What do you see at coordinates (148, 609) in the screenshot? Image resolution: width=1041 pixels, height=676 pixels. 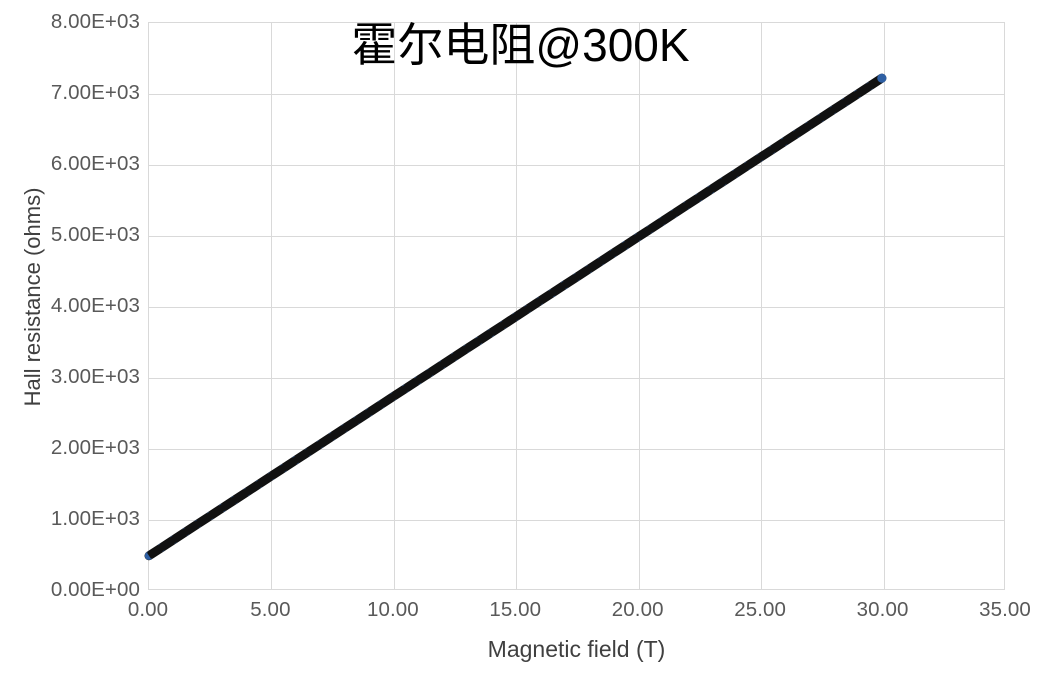 I see `x-axis-tick-label: 0.00` at bounding box center [148, 609].